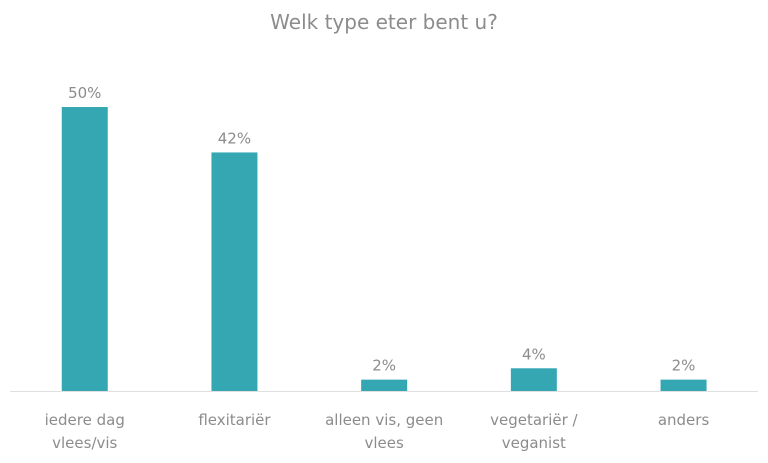  What do you see at coordinates (234, 420) in the screenshot?
I see `category-label: flexitariër` at bounding box center [234, 420].